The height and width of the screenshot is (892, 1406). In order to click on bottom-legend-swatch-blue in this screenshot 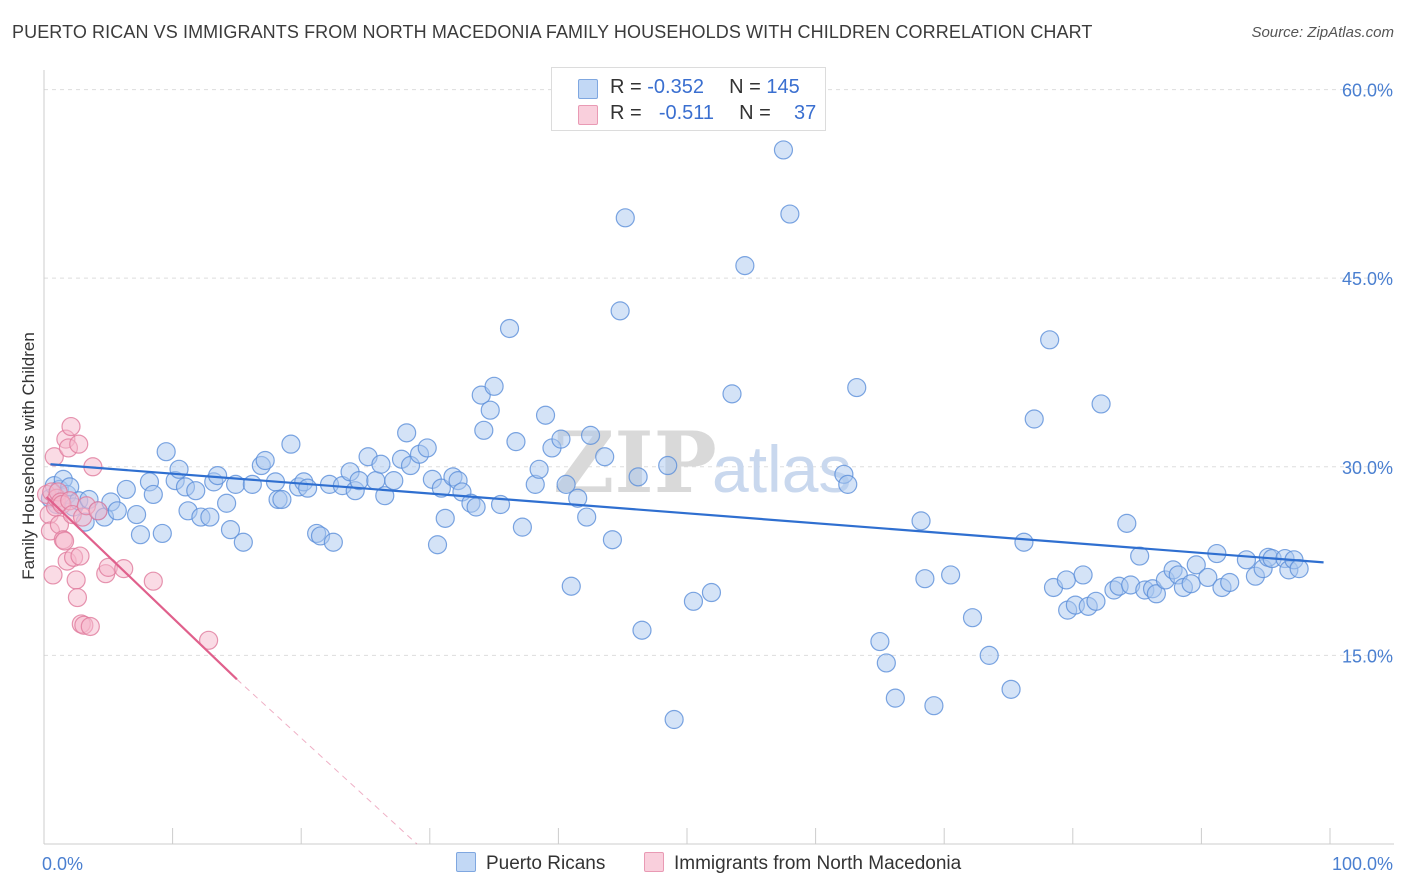, I will do `click(466, 862)`.